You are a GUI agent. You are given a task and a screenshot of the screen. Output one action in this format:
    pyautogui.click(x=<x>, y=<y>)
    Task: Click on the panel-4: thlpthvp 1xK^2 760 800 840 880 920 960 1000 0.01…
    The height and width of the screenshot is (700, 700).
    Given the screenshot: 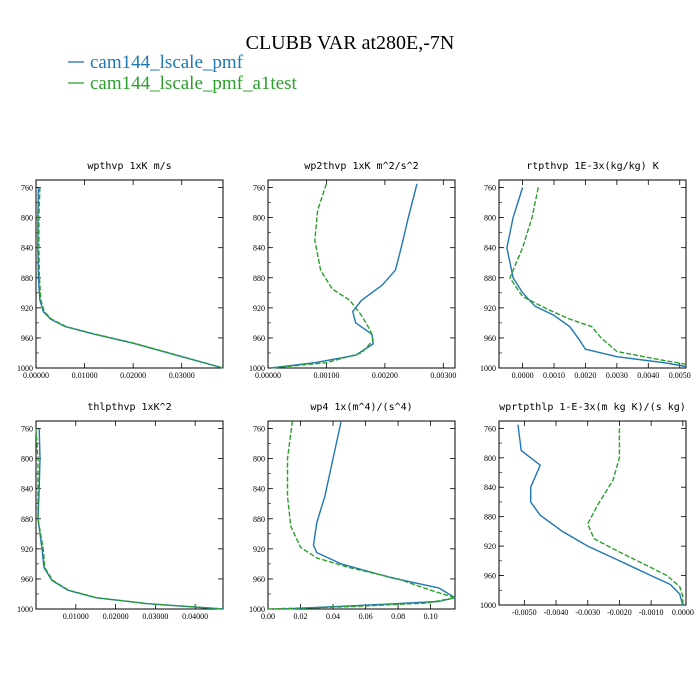 What is the action you would take?
    pyautogui.click(x=120, y=511)
    